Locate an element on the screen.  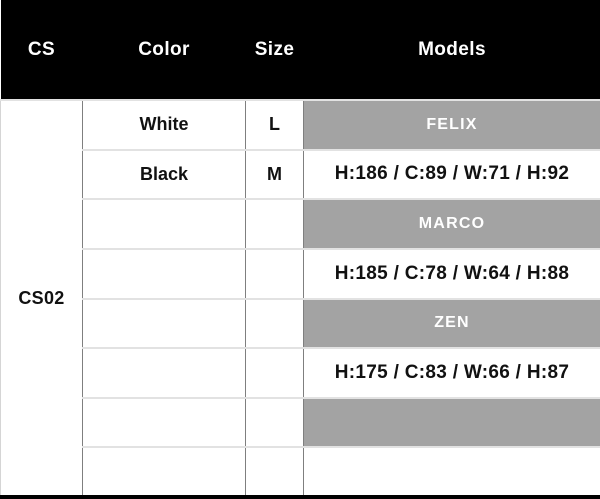
model-name-banner: MARCO is located at coordinates (451, 223).